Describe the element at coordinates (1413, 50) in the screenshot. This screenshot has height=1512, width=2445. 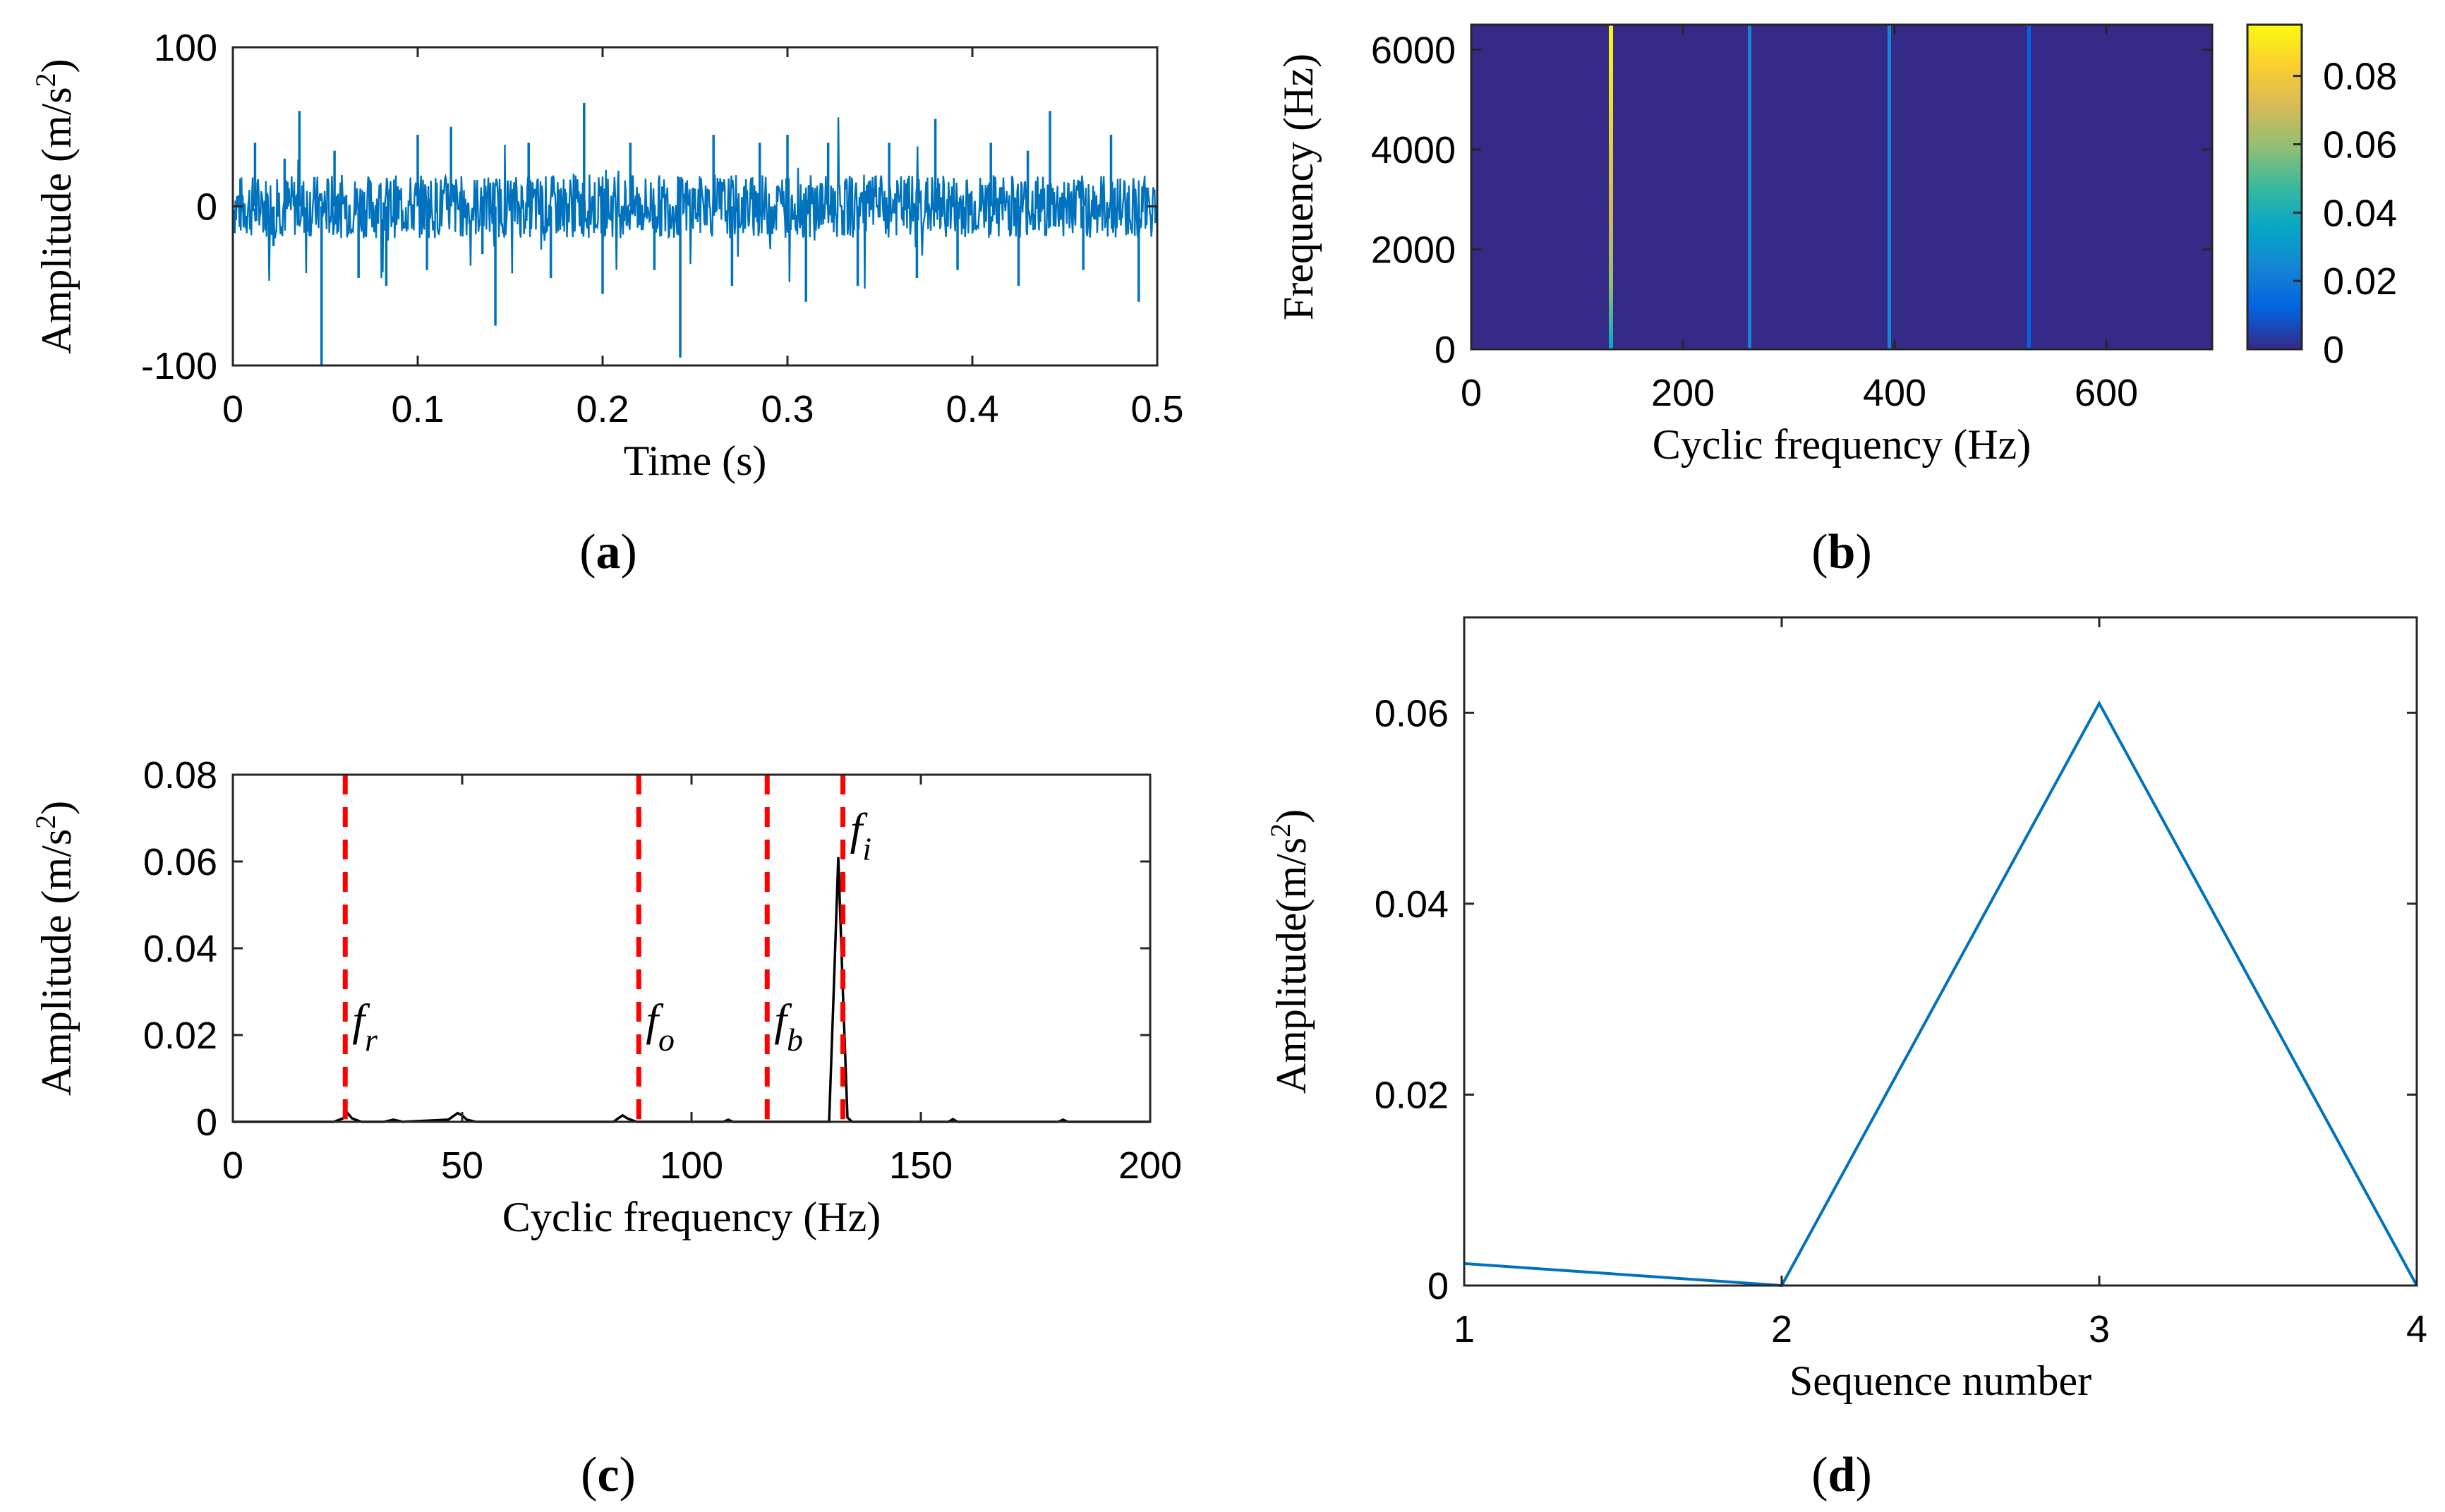
I see `b-ytick-label: 6000` at that location.